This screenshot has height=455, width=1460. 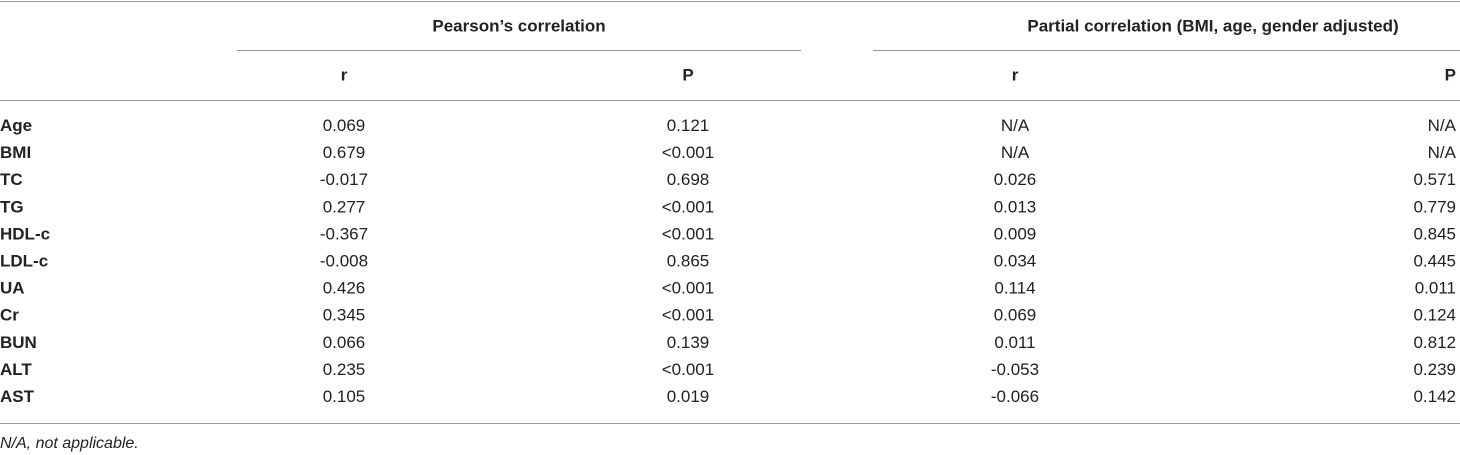 I want to click on cell: 0.009, so click(x=1015, y=233).